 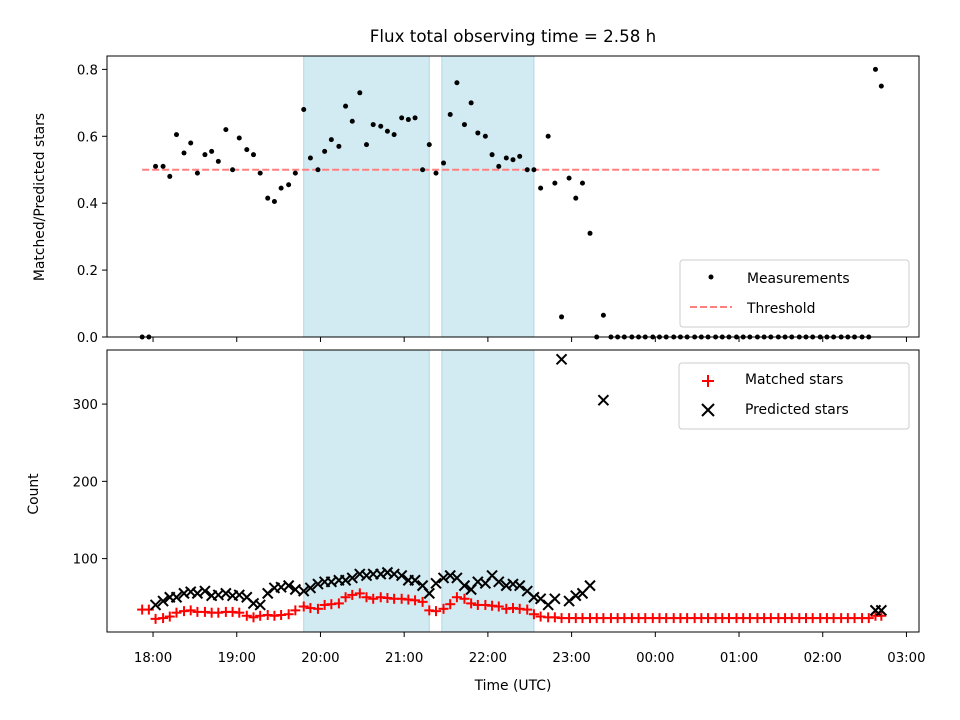 What do you see at coordinates (87, 338) in the screenshot?
I see `top-ytick-label: 0.0` at bounding box center [87, 338].